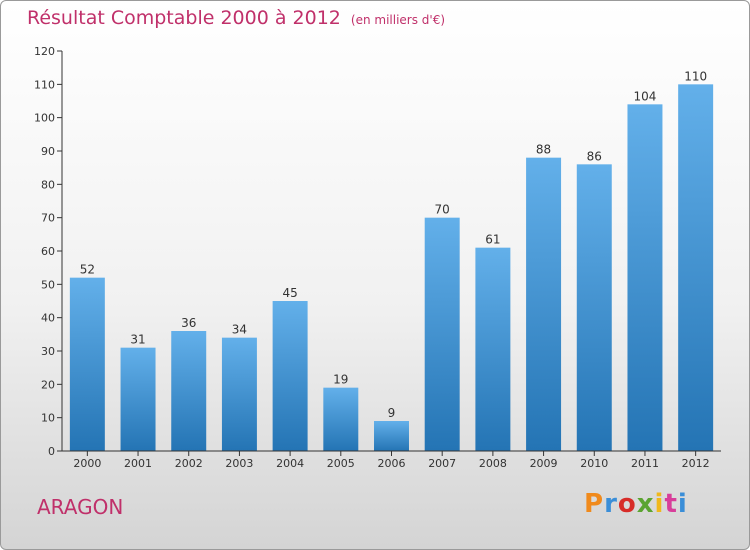 This screenshot has height=550, width=750. I want to click on logo-letter: r, so click(611, 504).